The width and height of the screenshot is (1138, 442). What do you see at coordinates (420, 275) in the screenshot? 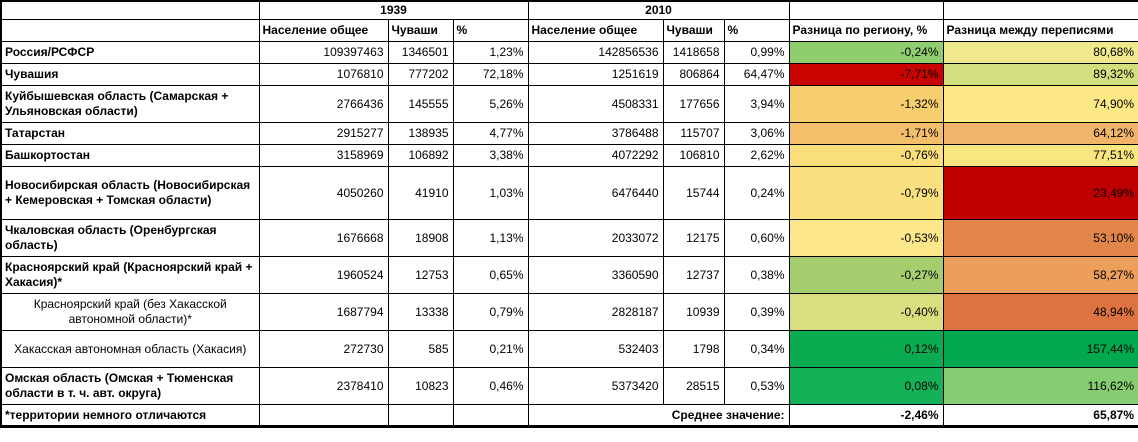
I see `chuvash-1939-cell: 12753` at bounding box center [420, 275].